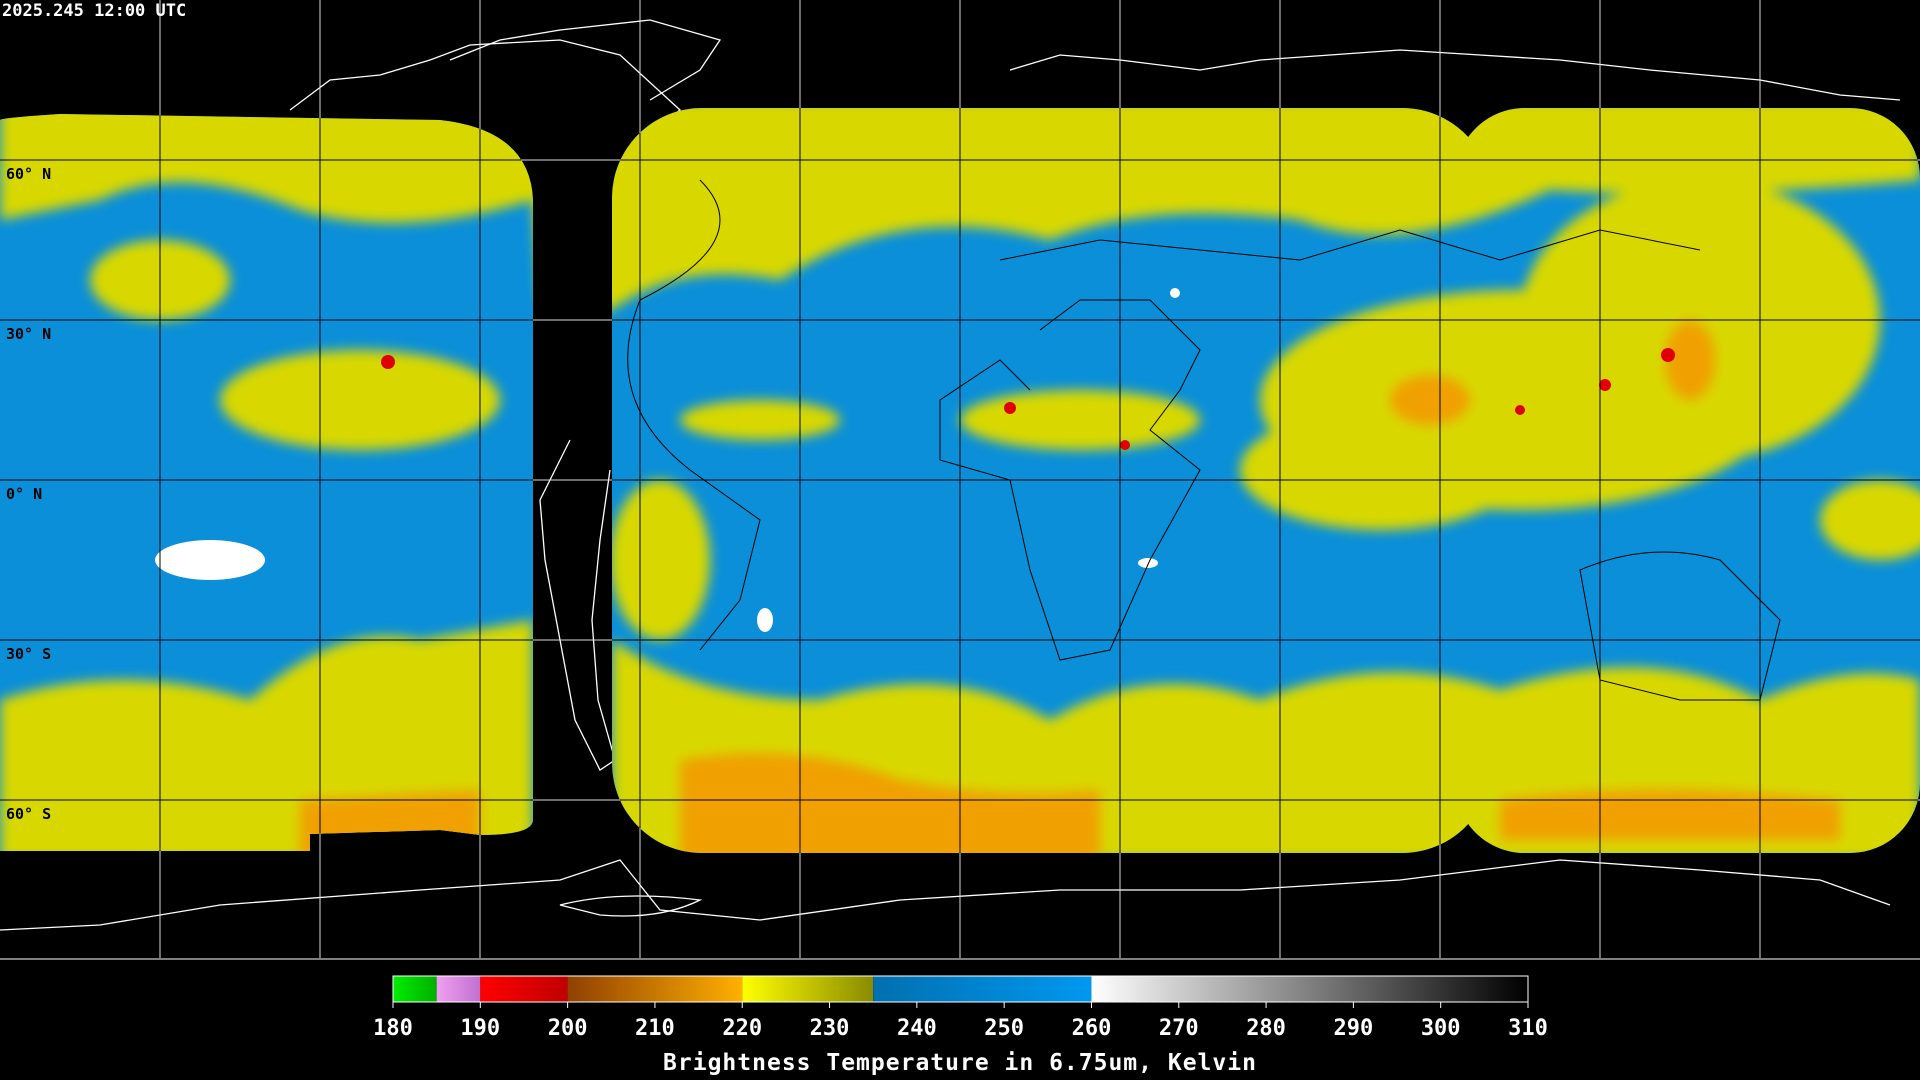  I want to click on colorbar-tick-label: 220, so click(742, 1028).